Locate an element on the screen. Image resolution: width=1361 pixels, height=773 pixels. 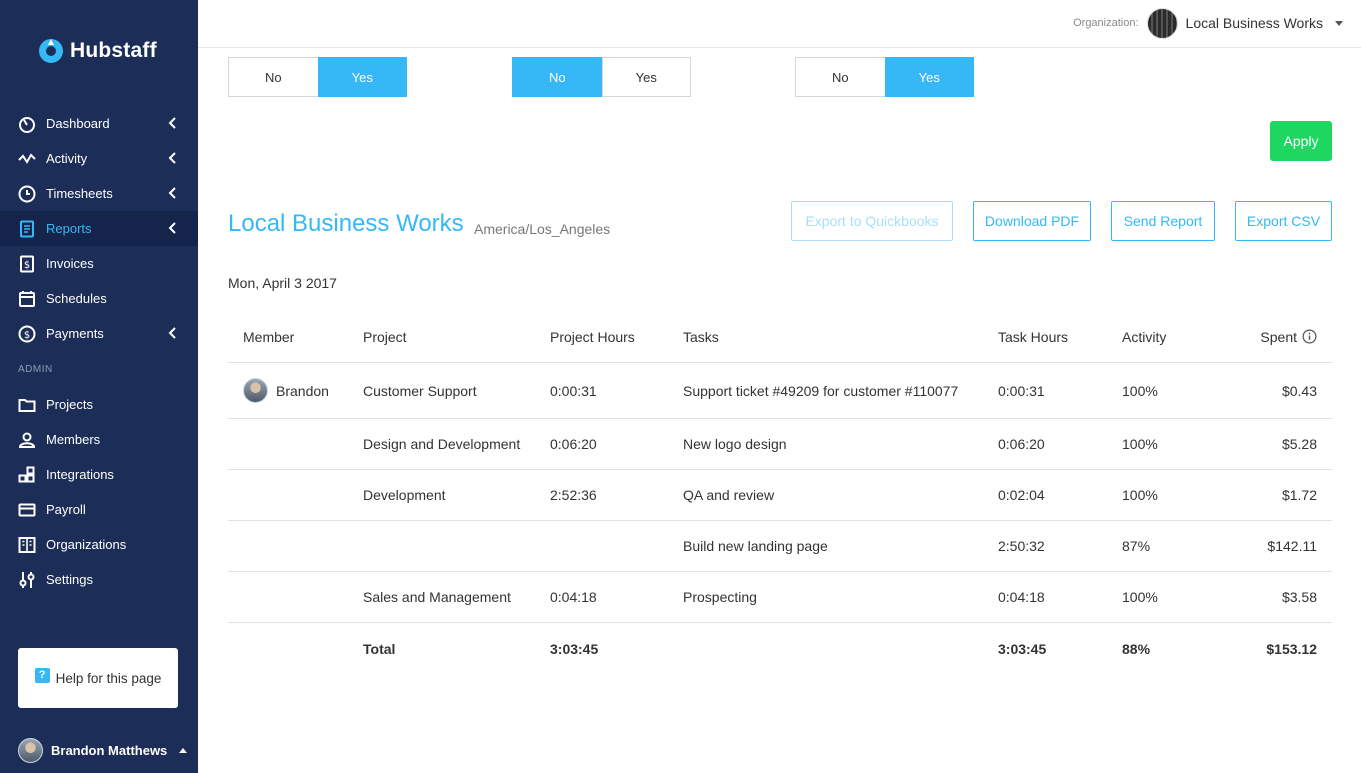
sidebar-item-activity: Activity is located at coordinates (99, 158).